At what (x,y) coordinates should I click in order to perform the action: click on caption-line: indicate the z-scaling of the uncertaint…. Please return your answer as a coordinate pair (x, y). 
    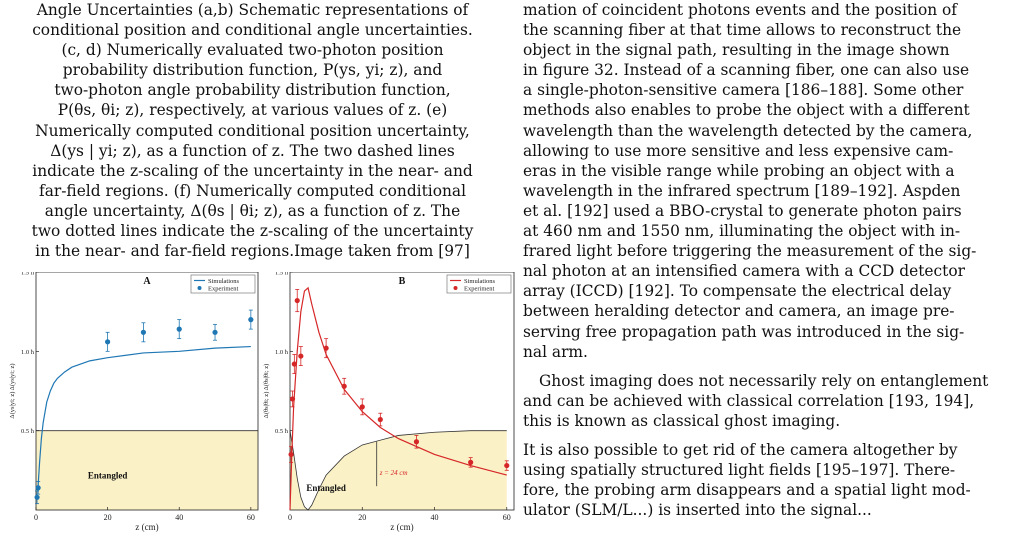
    Looking at the image, I should click on (252, 170).